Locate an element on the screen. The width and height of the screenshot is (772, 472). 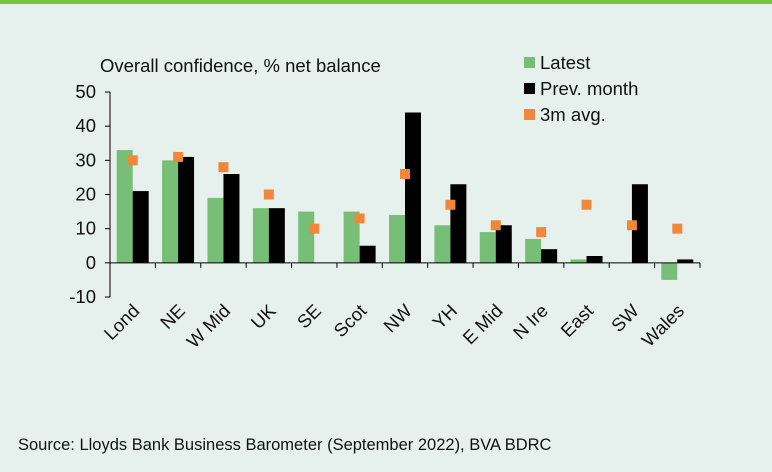
x-category-label: NE is located at coordinates (172, 316).